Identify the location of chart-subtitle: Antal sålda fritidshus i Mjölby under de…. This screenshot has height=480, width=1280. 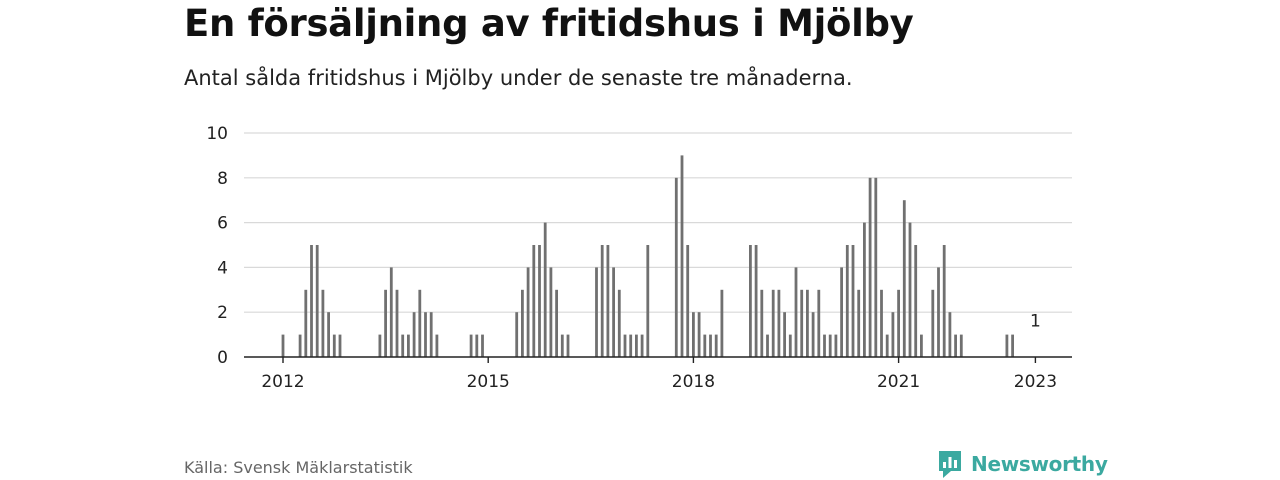
(518, 78).